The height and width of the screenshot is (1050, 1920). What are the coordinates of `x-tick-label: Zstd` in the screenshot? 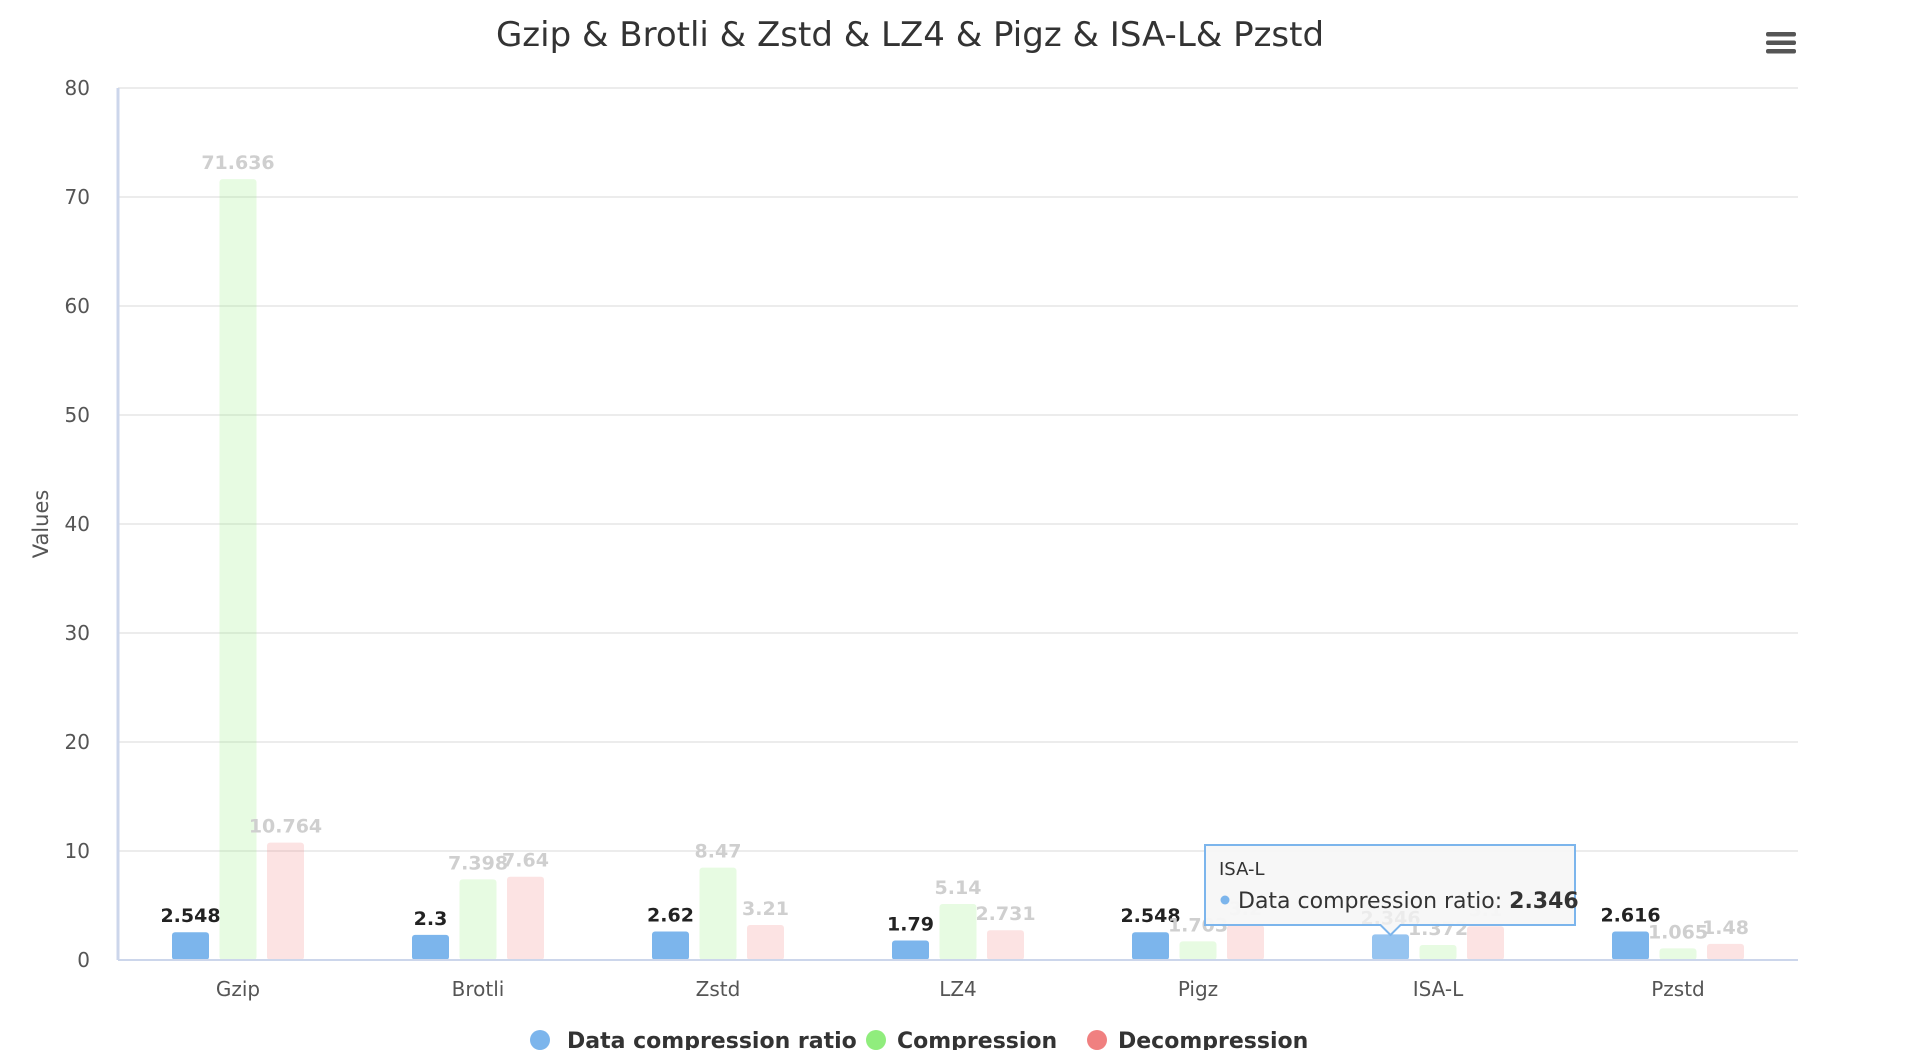 It's located at (718, 989).